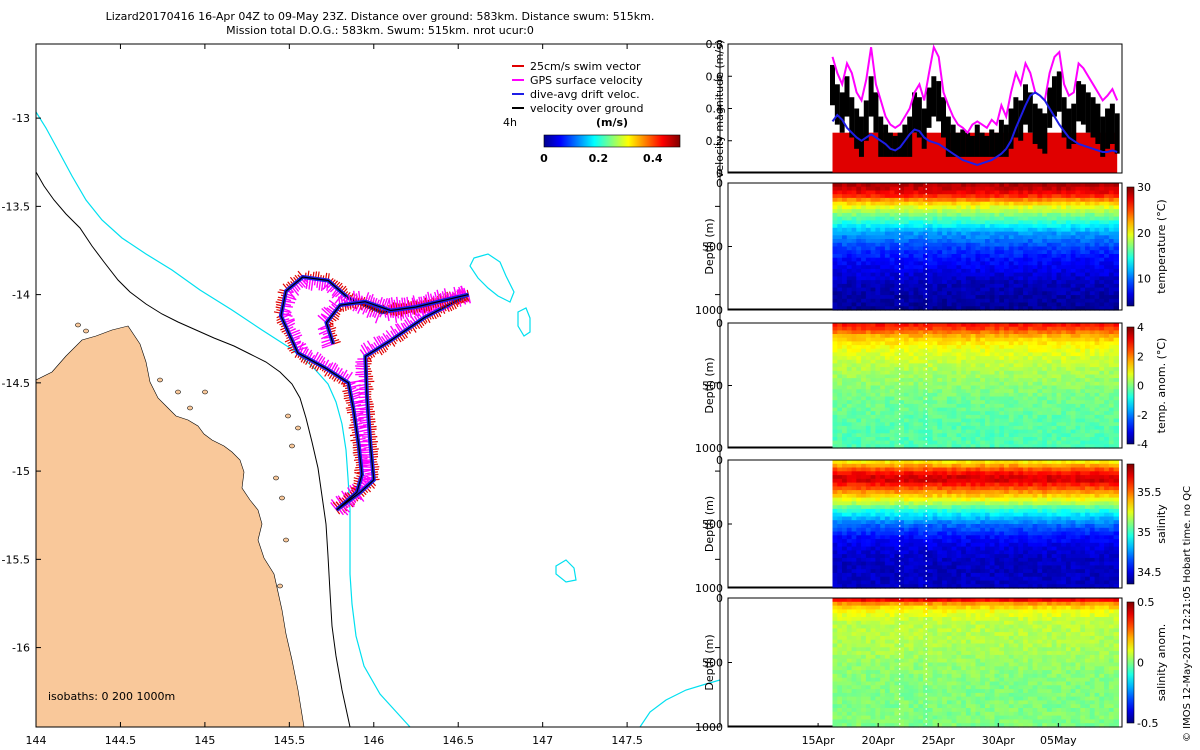 The width and height of the screenshot is (1200, 750). I want to click on x-tick-label: 145, so click(204, 740).